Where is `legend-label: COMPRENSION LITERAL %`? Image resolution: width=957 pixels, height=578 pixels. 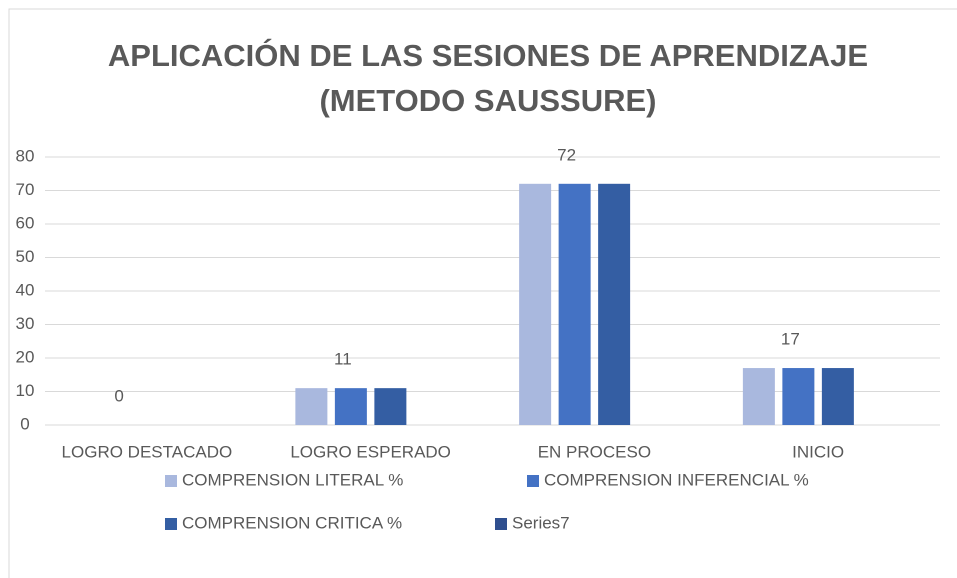
legend-label: COMPRENSION LITERAL % is located at coordinates (292, 479).